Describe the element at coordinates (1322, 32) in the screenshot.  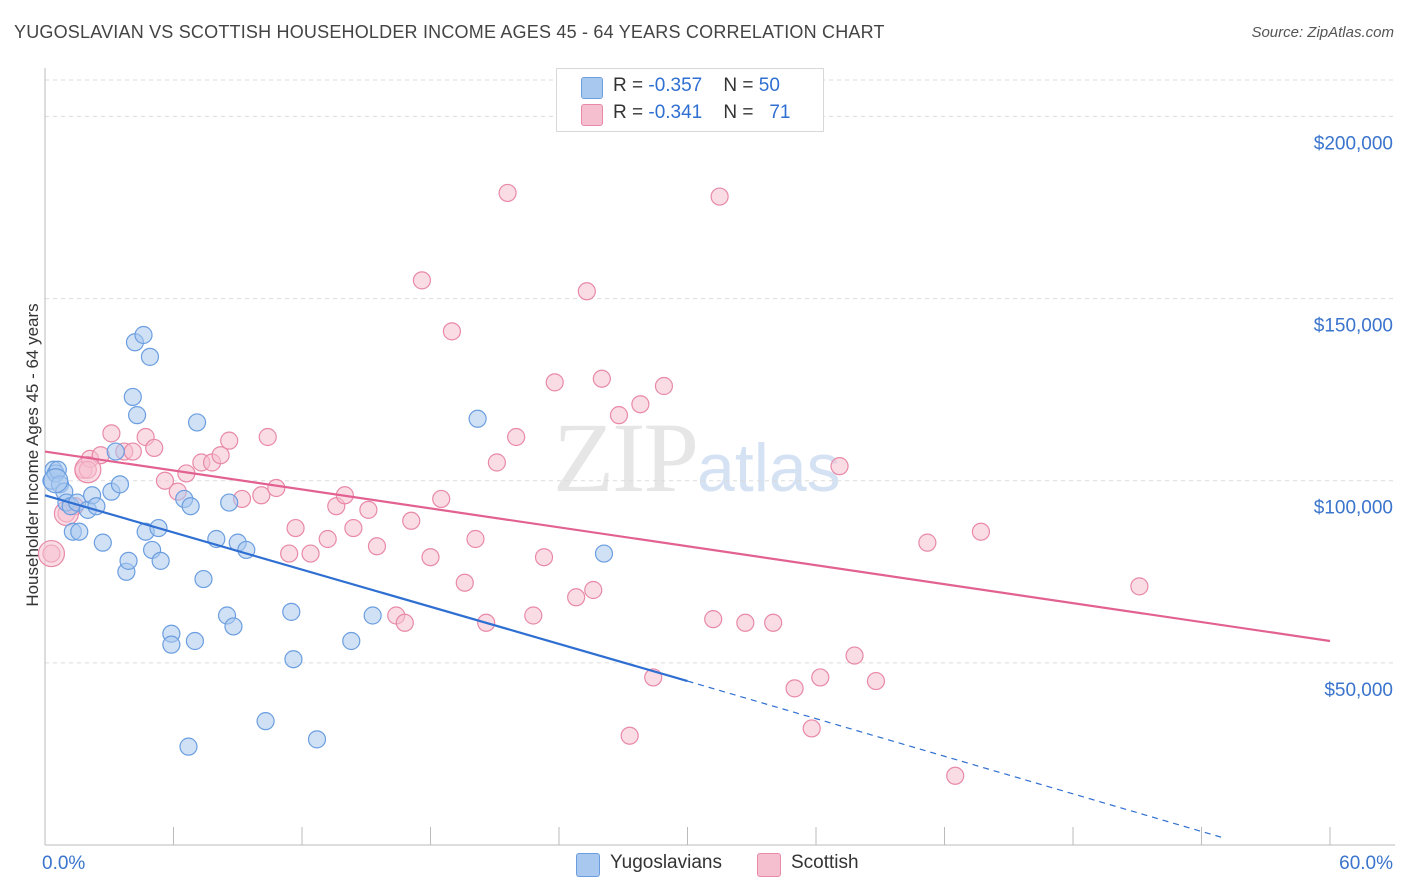
I see `source-label: Source: ZipAtlas.com` at that location.